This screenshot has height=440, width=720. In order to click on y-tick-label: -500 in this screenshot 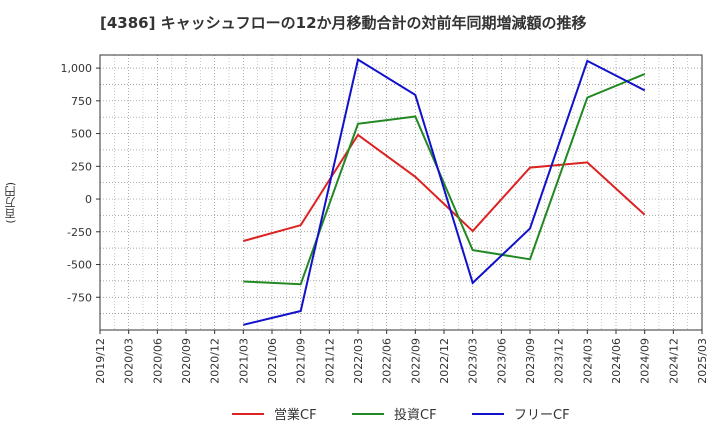, I will do `click(79, 265)`.